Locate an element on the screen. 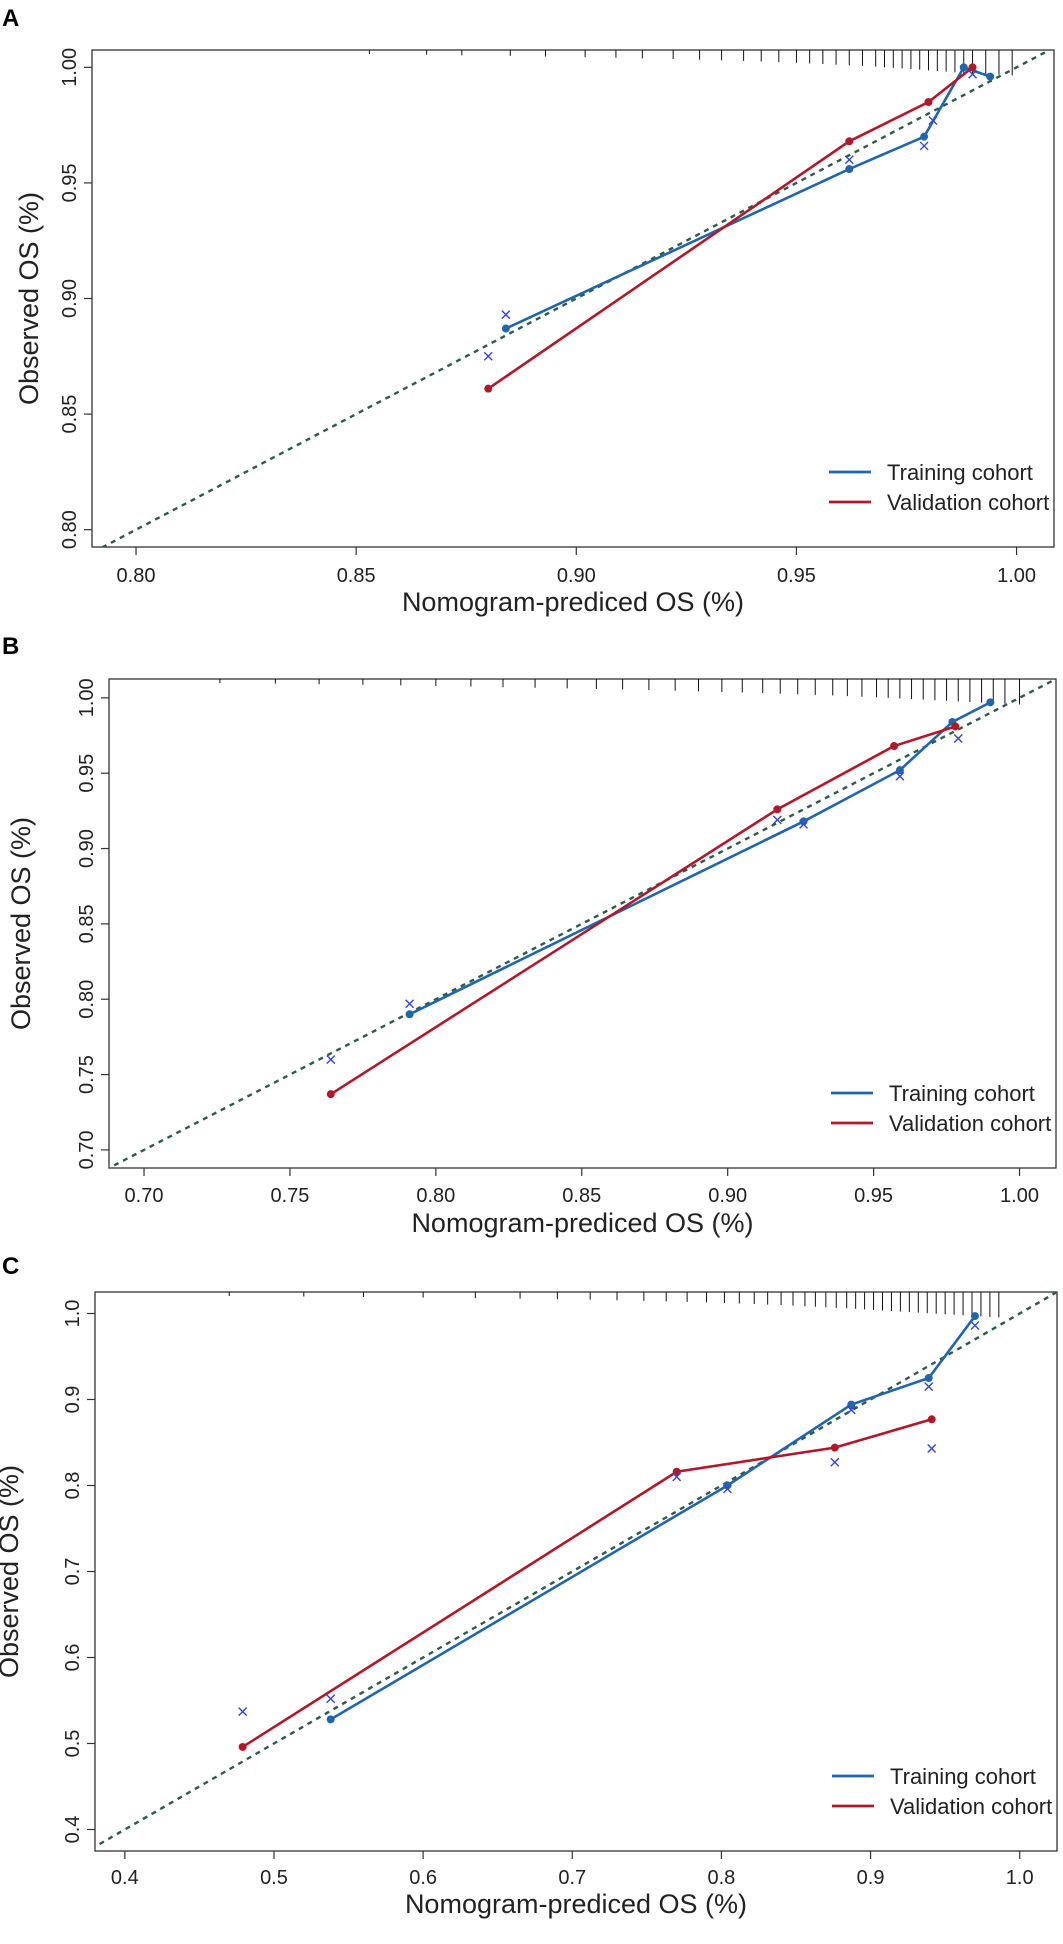  x-tick-label: 1.0 is located at coordinates (1020, 1878).